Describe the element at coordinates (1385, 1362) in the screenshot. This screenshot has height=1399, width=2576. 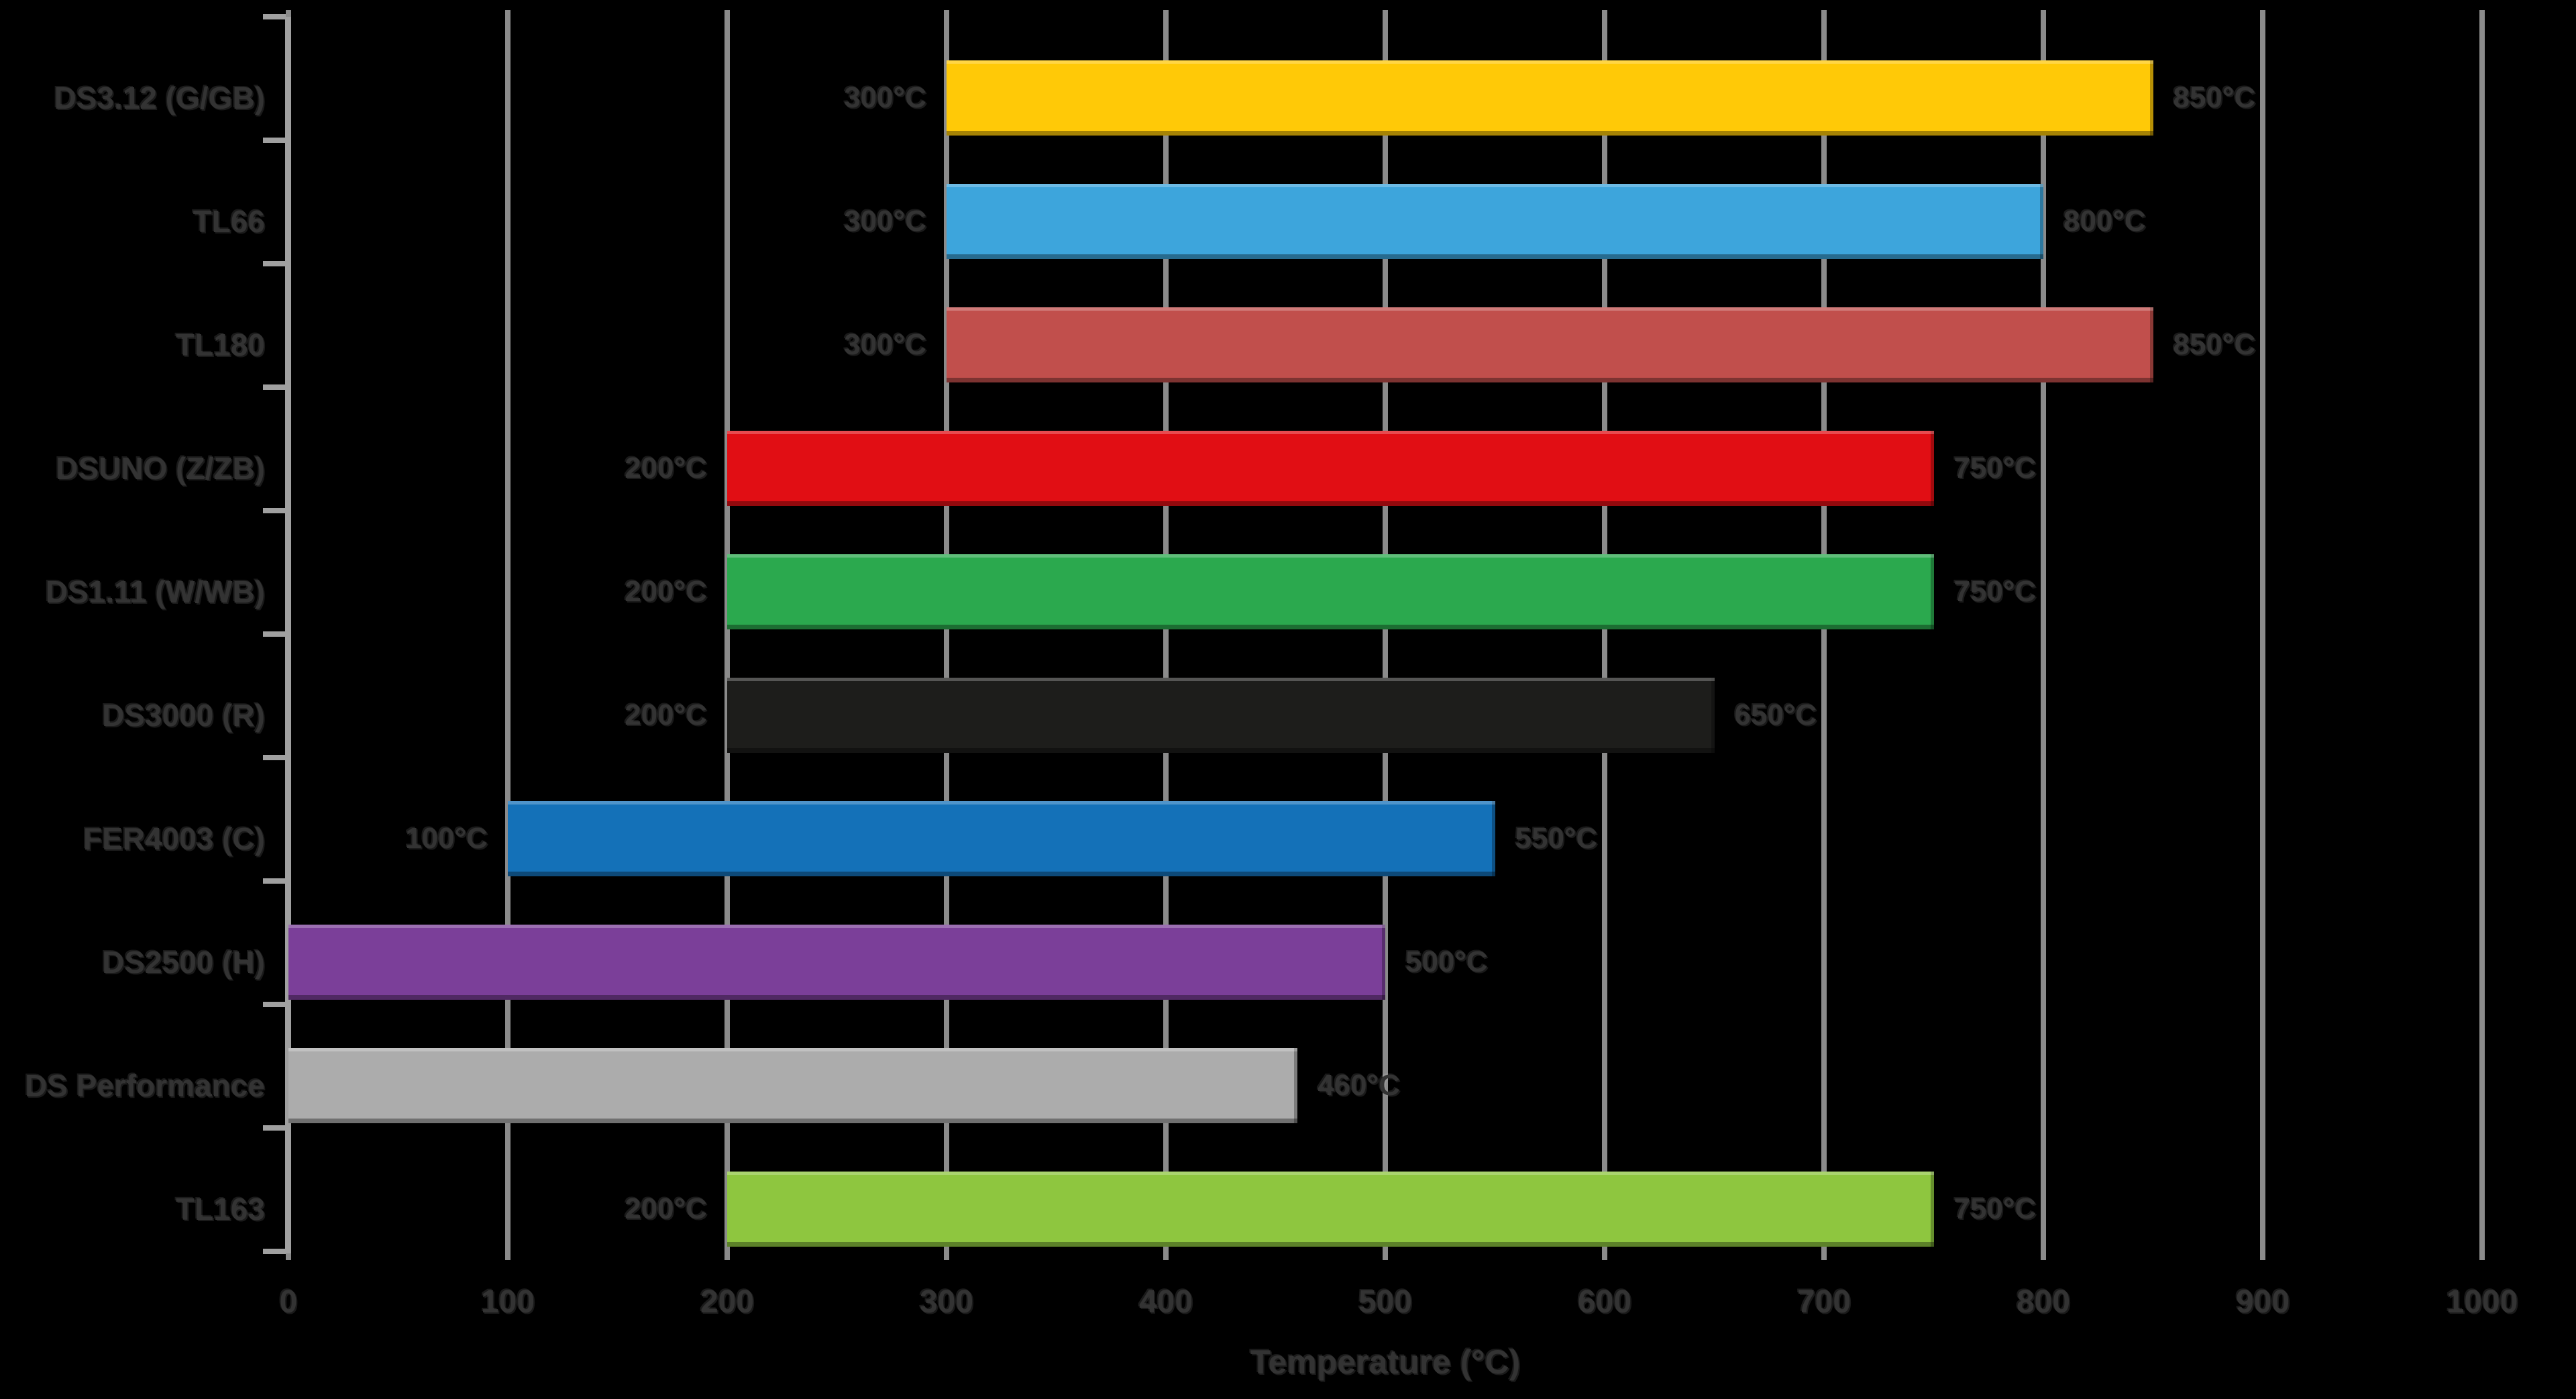
I see `x-axis-title: Temperature (°C)` at that location.